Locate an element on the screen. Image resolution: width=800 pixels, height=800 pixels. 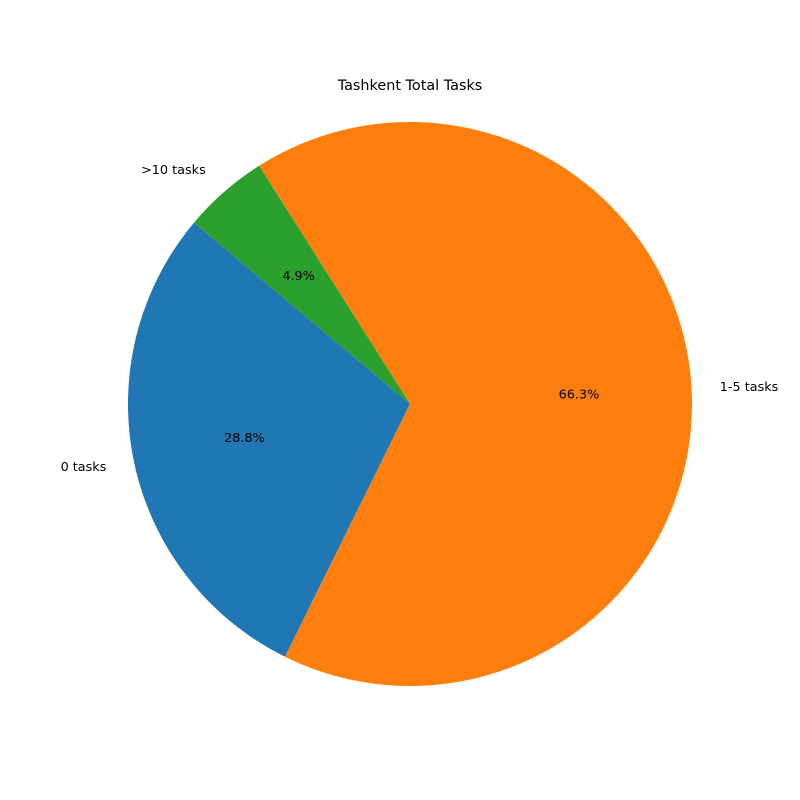
pie-slice-10-tasks is located at coordinates (301, 284).